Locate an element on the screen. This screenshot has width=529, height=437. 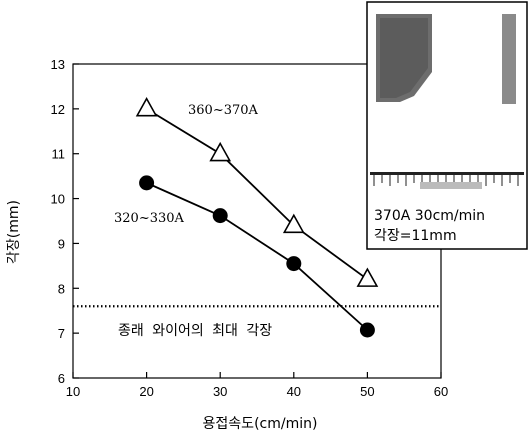
y-tick-label: 9 is located at coordinates (61, 243).